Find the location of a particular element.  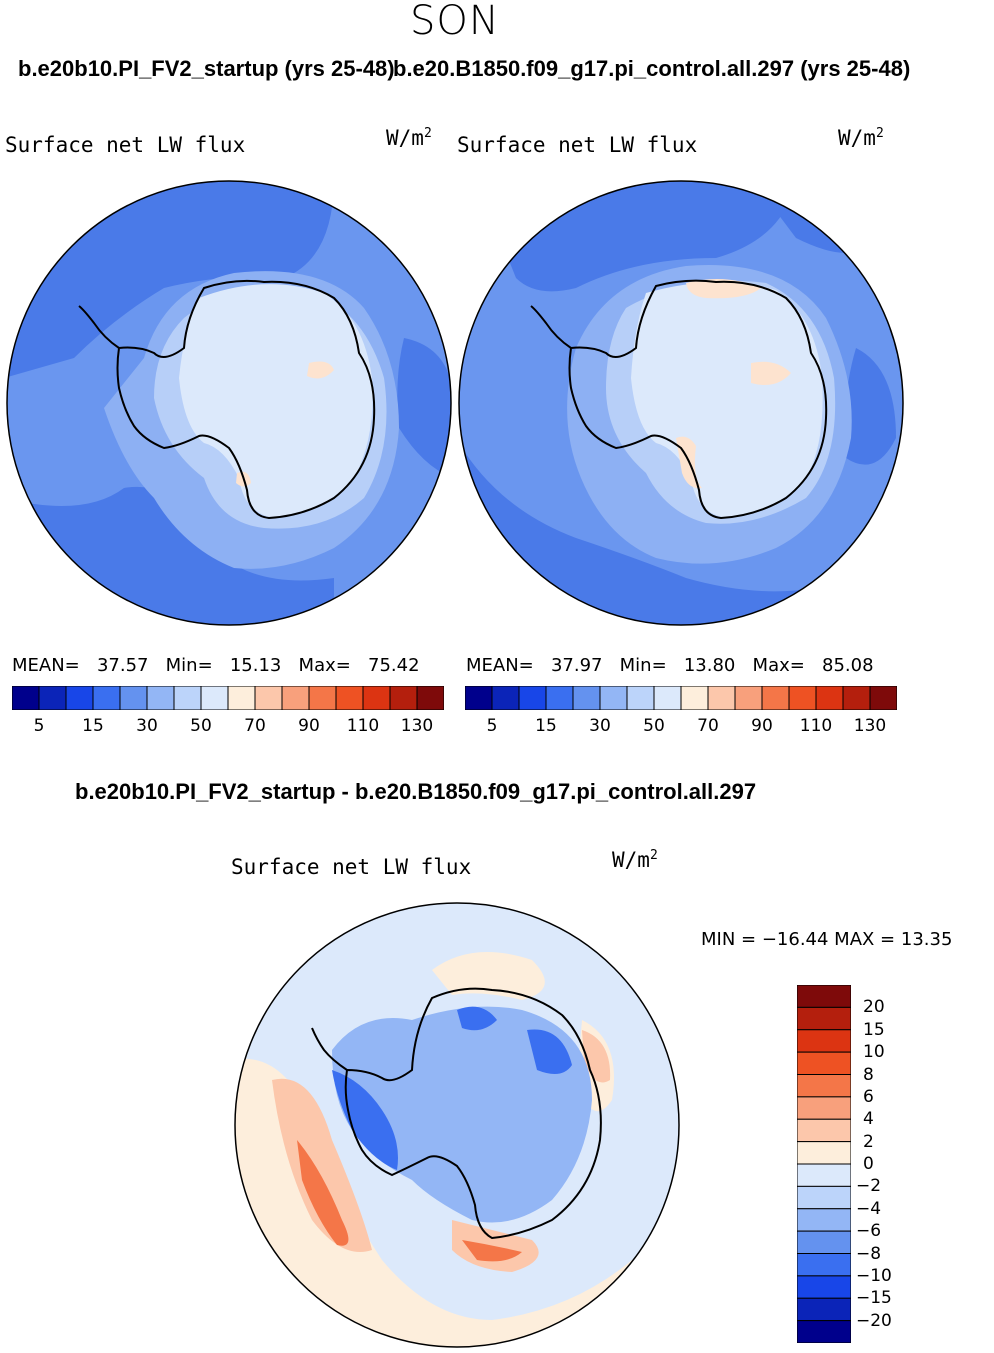

colorbar-tick-label: 110 is located at coordinates (816, 726).